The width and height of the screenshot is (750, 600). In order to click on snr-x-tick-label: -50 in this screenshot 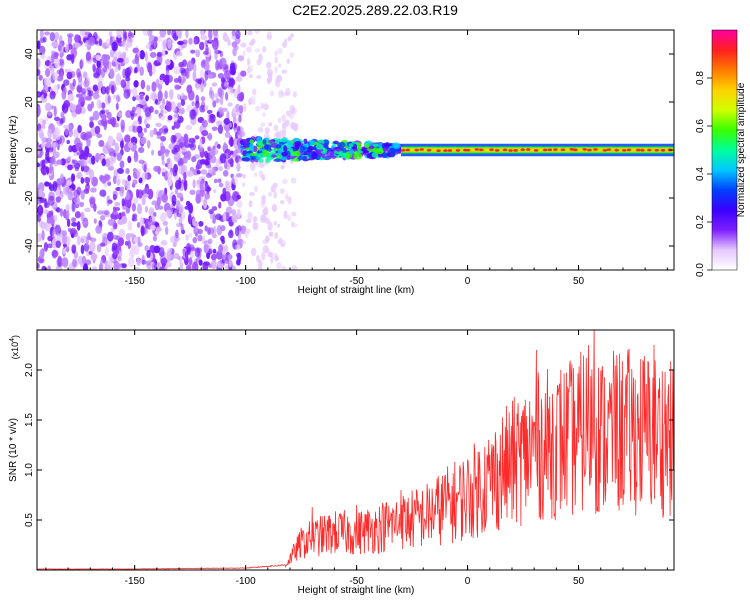, I will do `click(356, 581)`.